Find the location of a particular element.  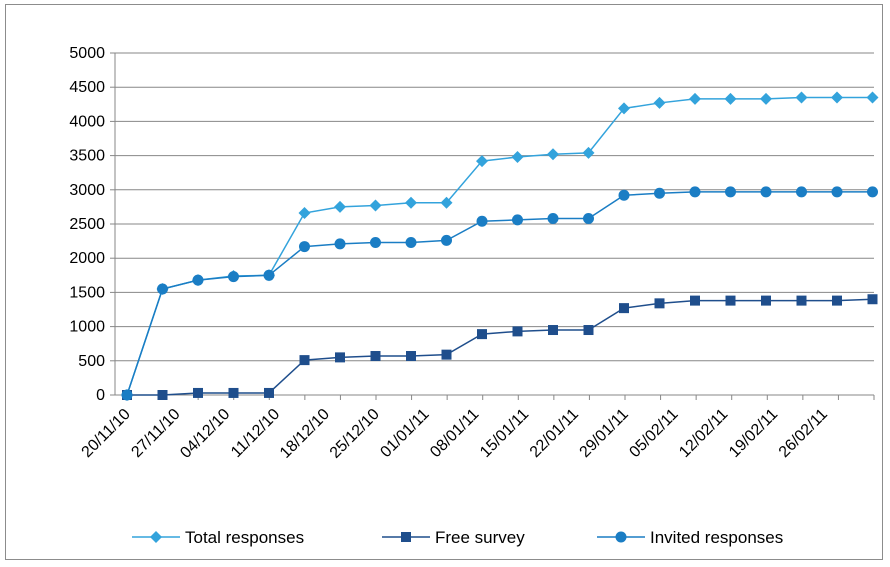

y-tick-label: 4500 is located at coordinates (87, 87).